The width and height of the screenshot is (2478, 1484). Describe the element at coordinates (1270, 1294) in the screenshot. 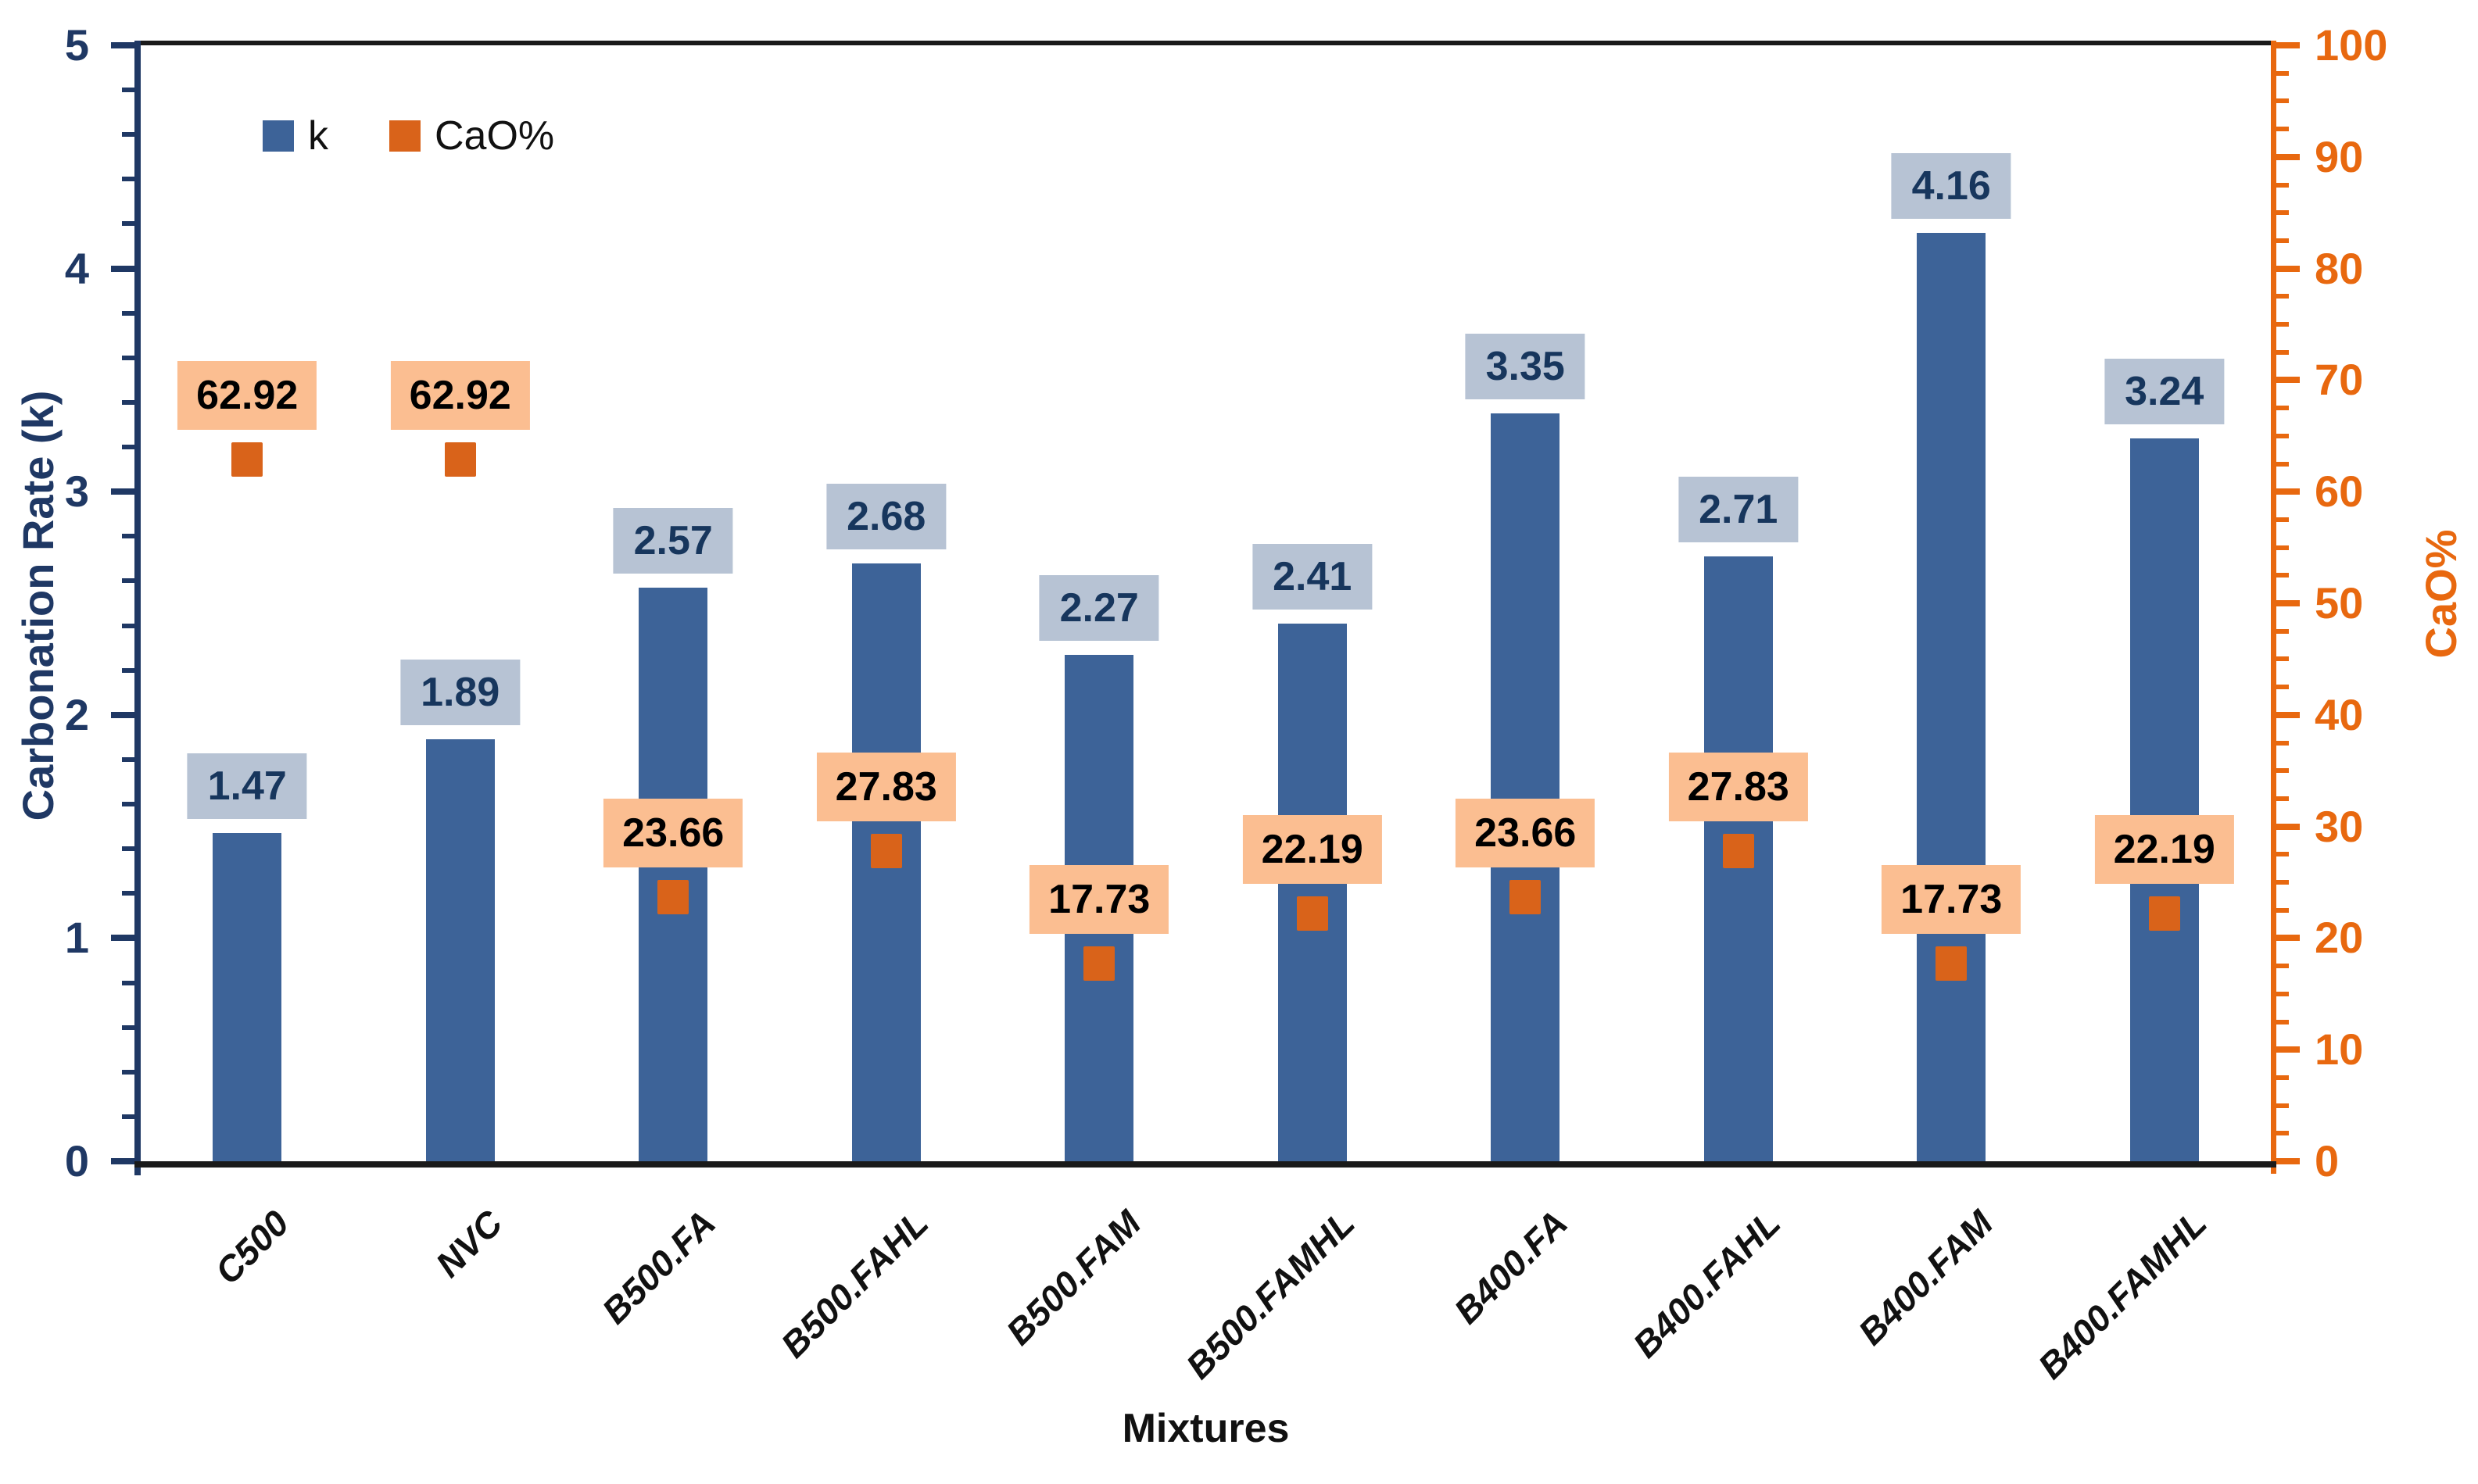

I see `category-label: B500.FAMHL` at that location.